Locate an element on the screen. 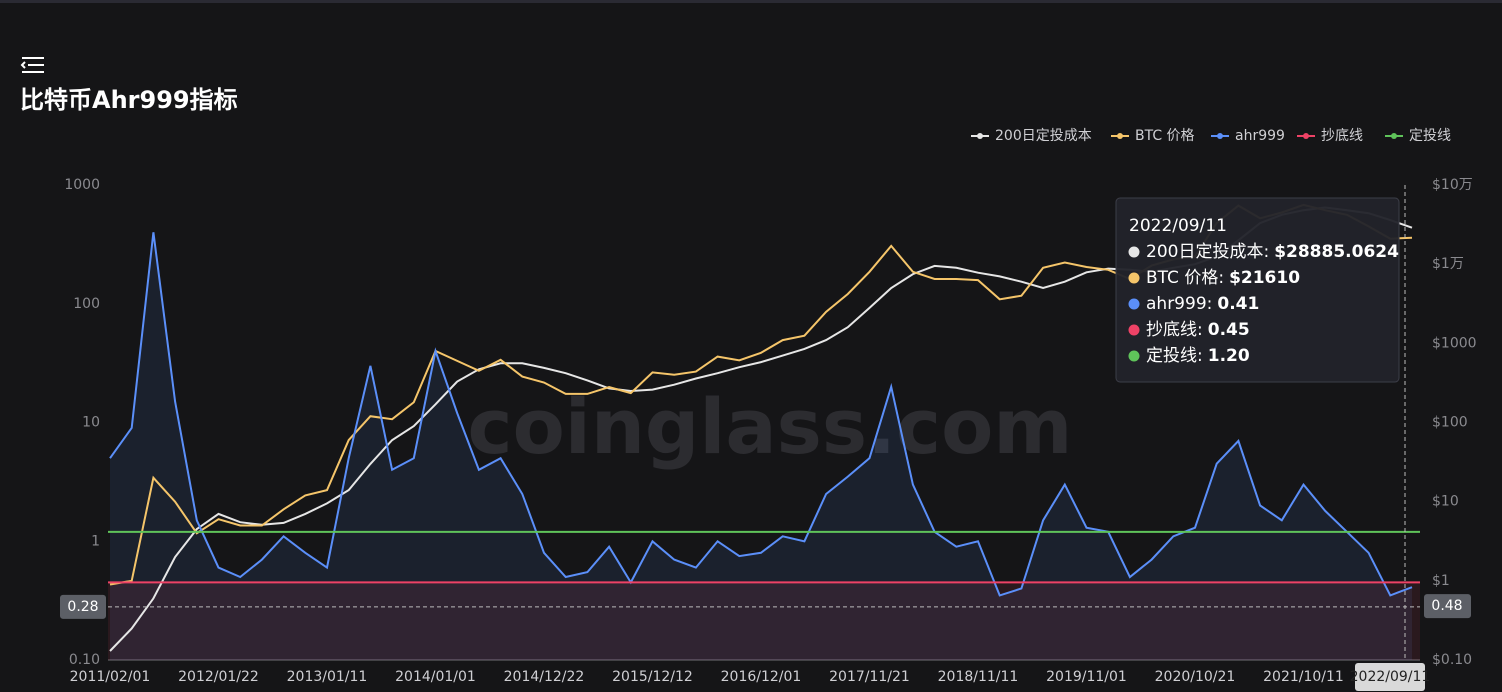 The height and width of the screenshot is (692, 1502). y2-tick-label: $10 is located at coordinates (1445, 502).